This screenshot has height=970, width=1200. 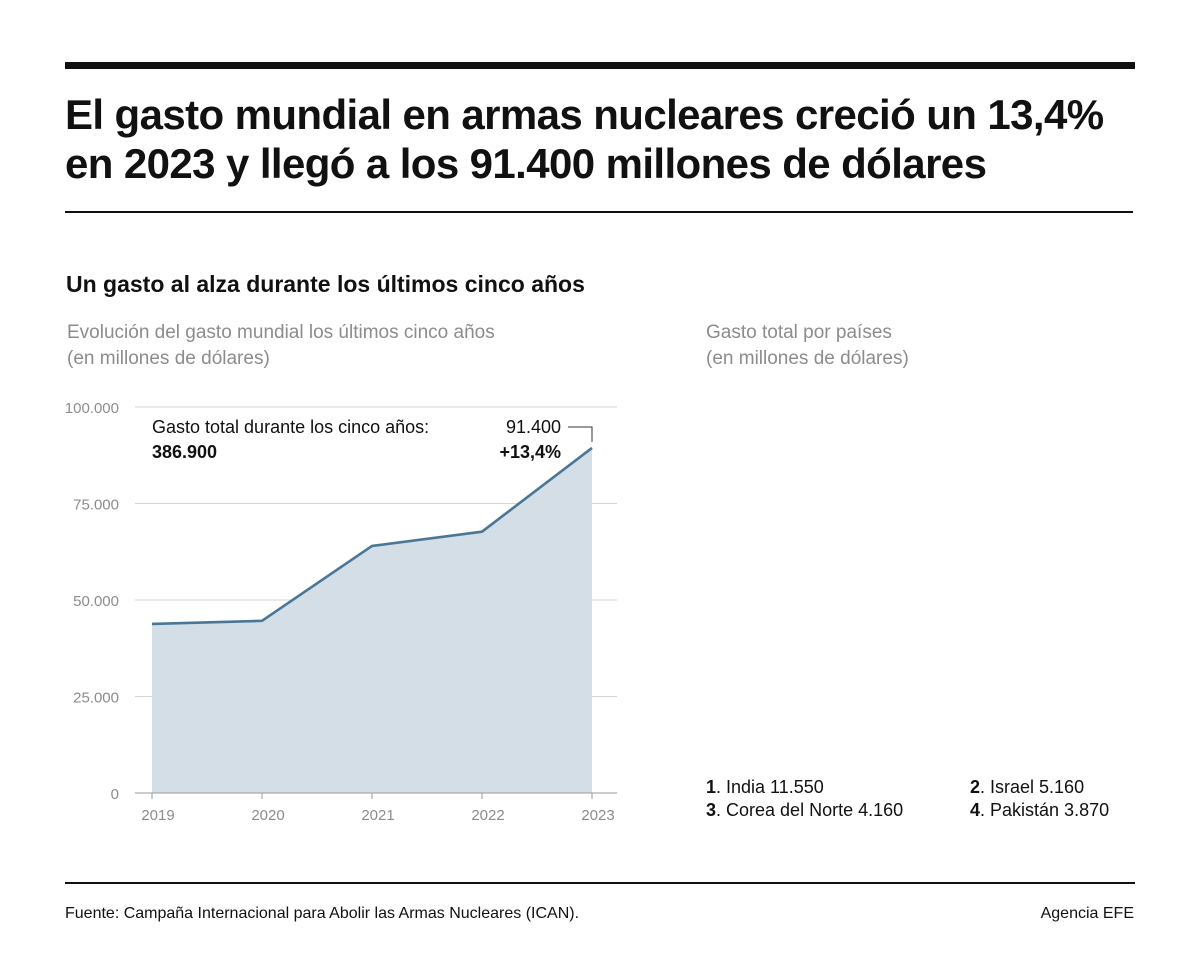 I want to click on legend-number: 1, so click(x=711, y=787).